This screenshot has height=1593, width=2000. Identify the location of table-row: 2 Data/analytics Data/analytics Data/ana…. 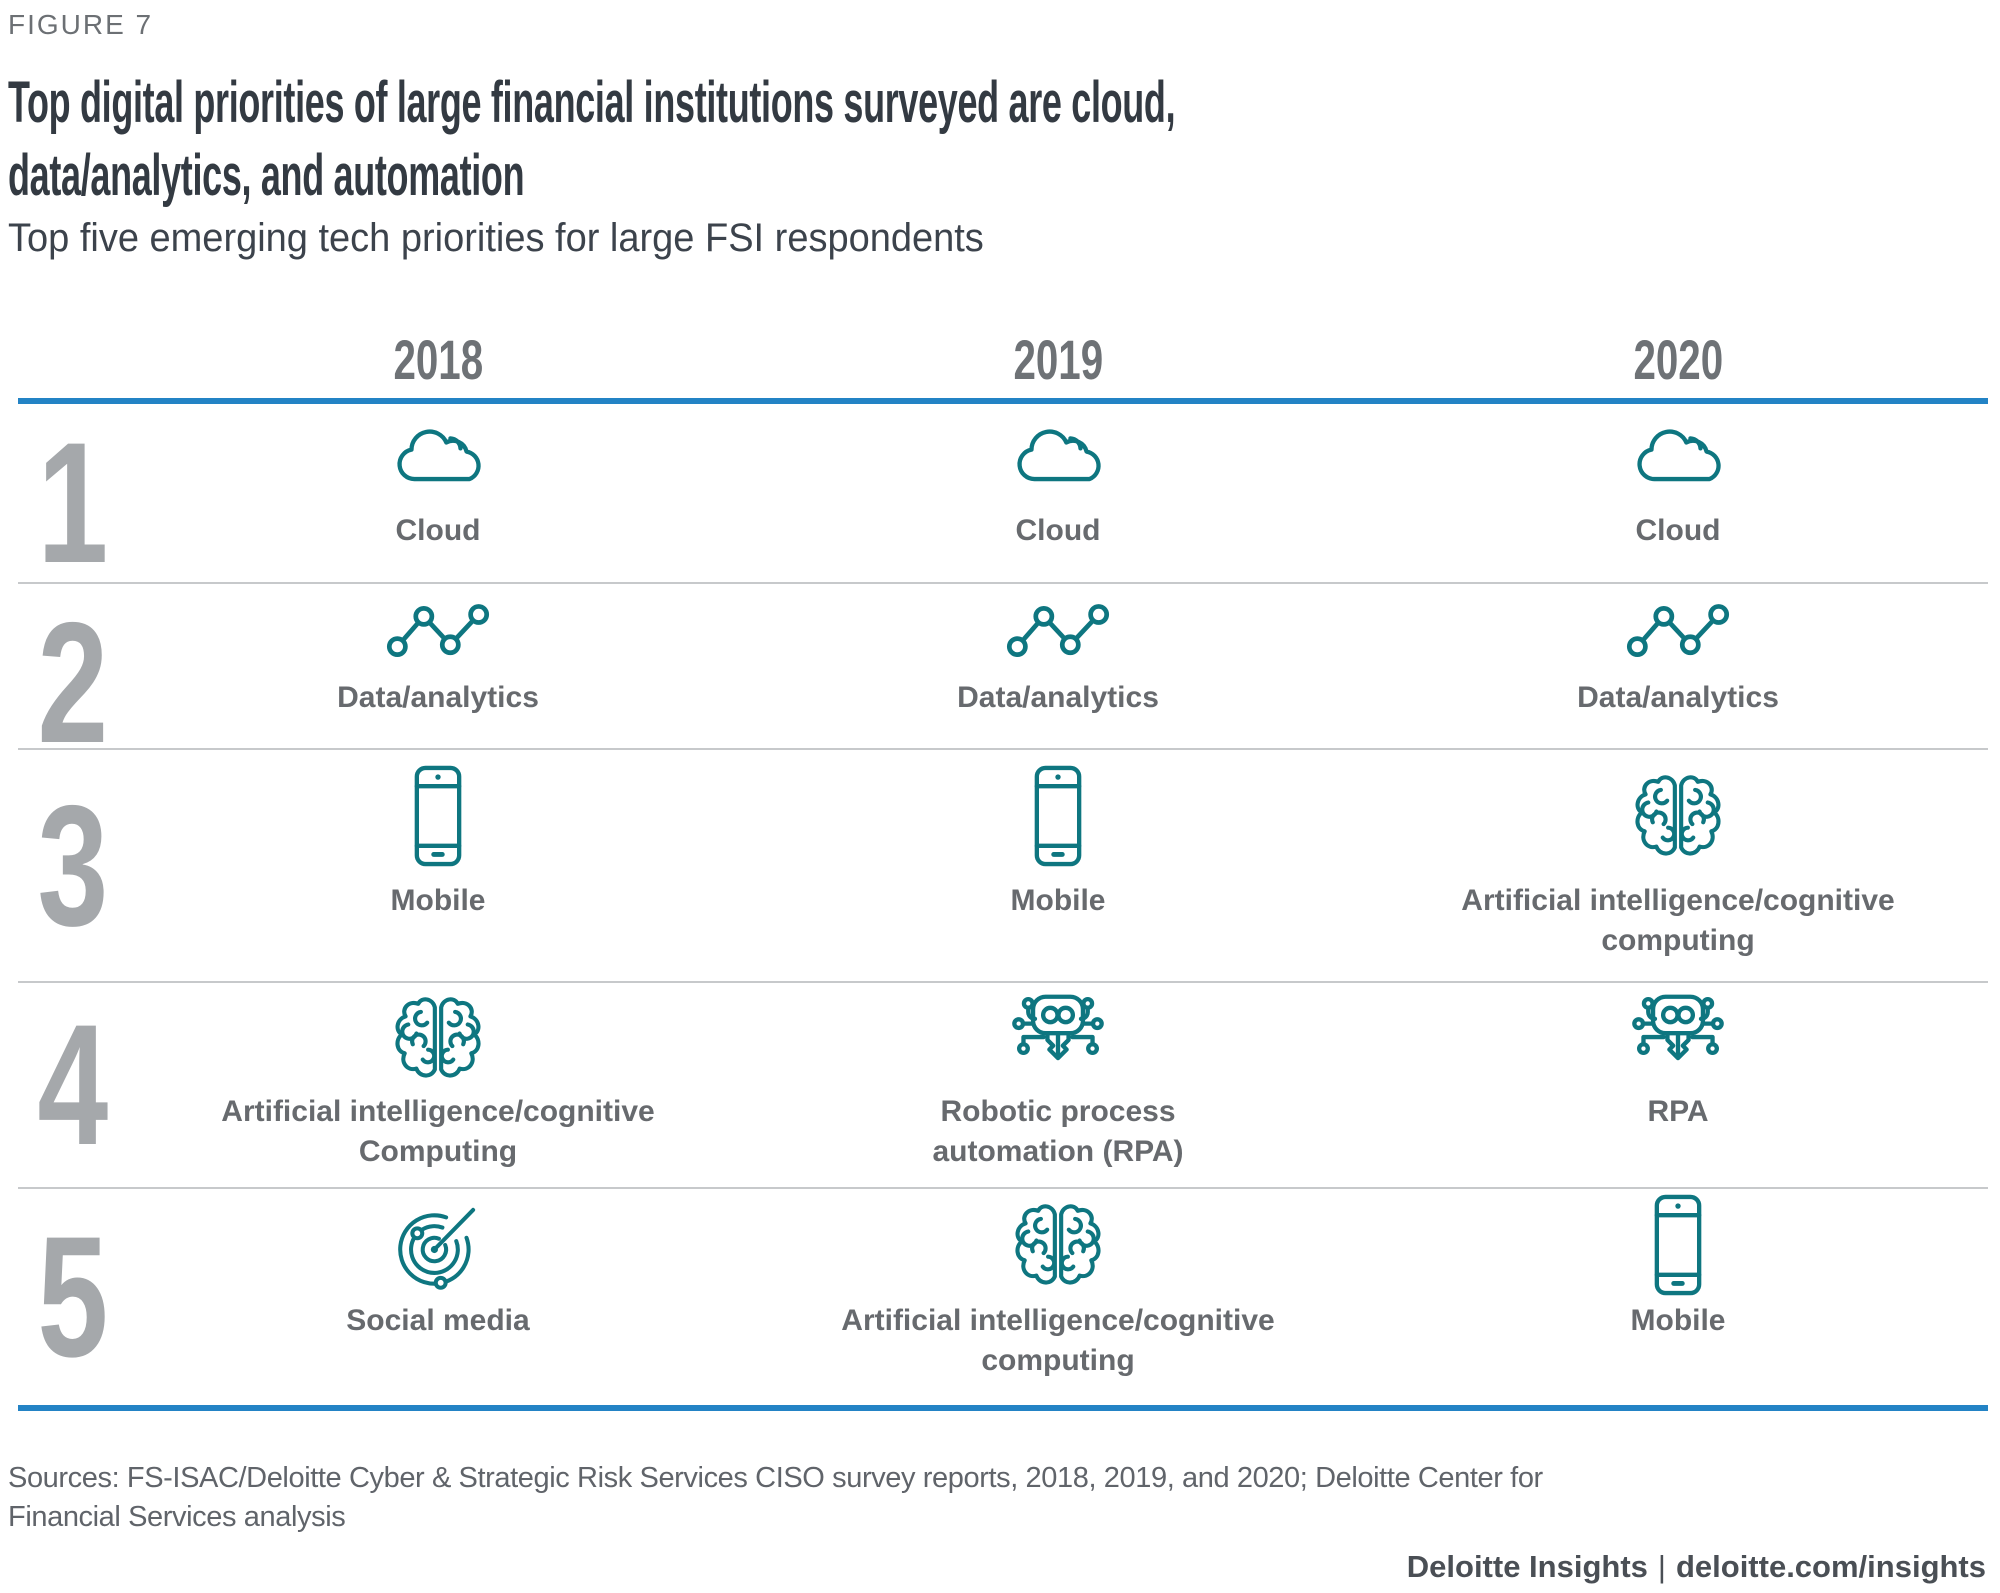
(1003, 681).